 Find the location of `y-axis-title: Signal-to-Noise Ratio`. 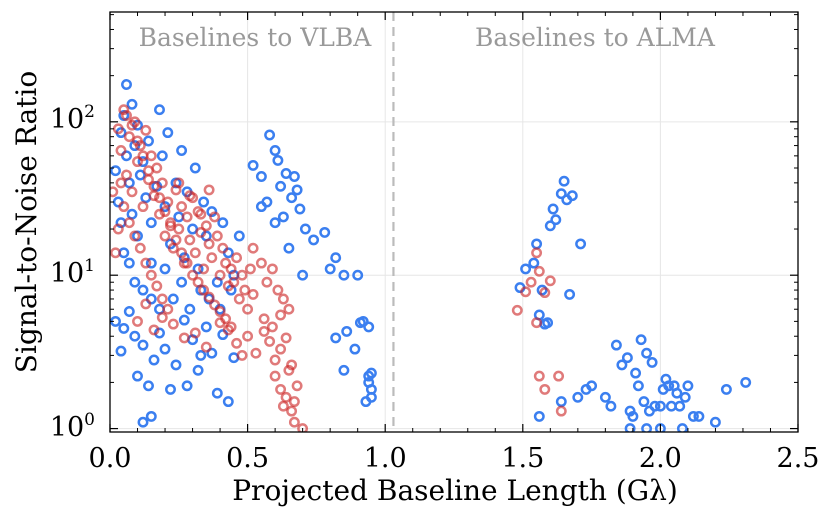

y-axis-title: Signal-to-Noise Ratio is located at coordinates (26, 222).